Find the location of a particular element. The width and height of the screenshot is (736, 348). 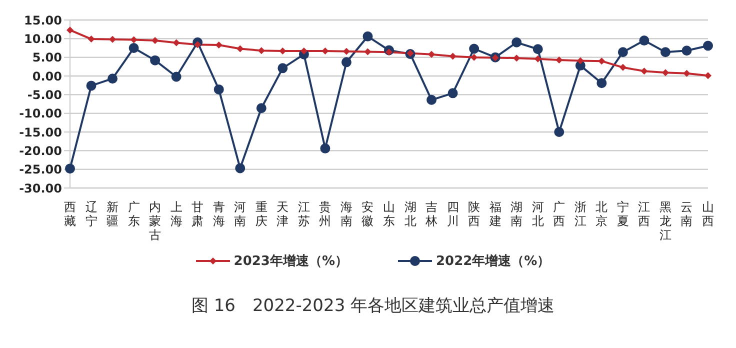

y-tick-label: 15.00 is located at coordinates (43, 20).